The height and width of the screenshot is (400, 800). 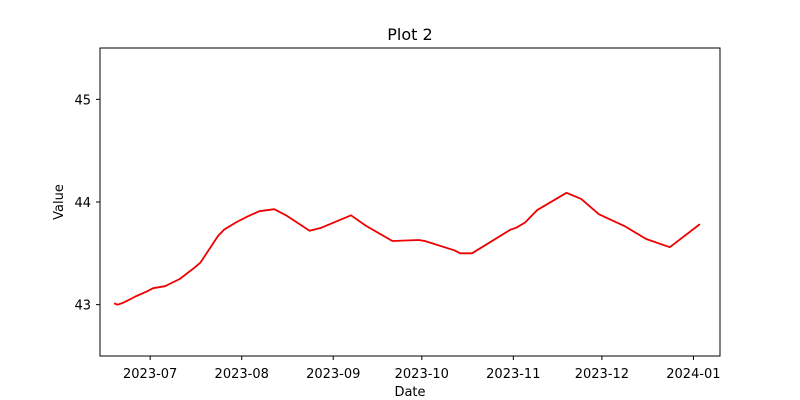 I want to click on x-tick-label: 2023-09, so click(x=333, y=374).